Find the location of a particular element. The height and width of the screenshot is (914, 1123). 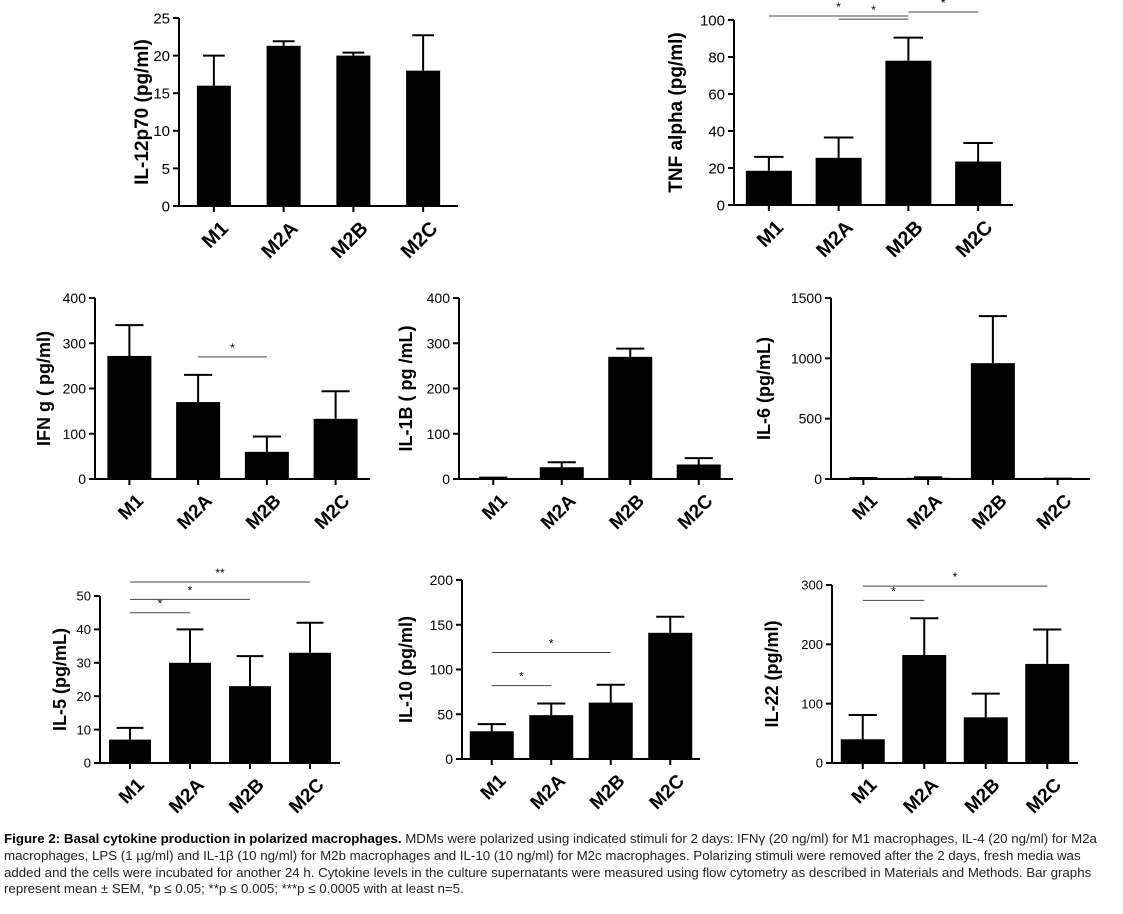

y-tick-label: 500 is located at coordinates (811, 419).